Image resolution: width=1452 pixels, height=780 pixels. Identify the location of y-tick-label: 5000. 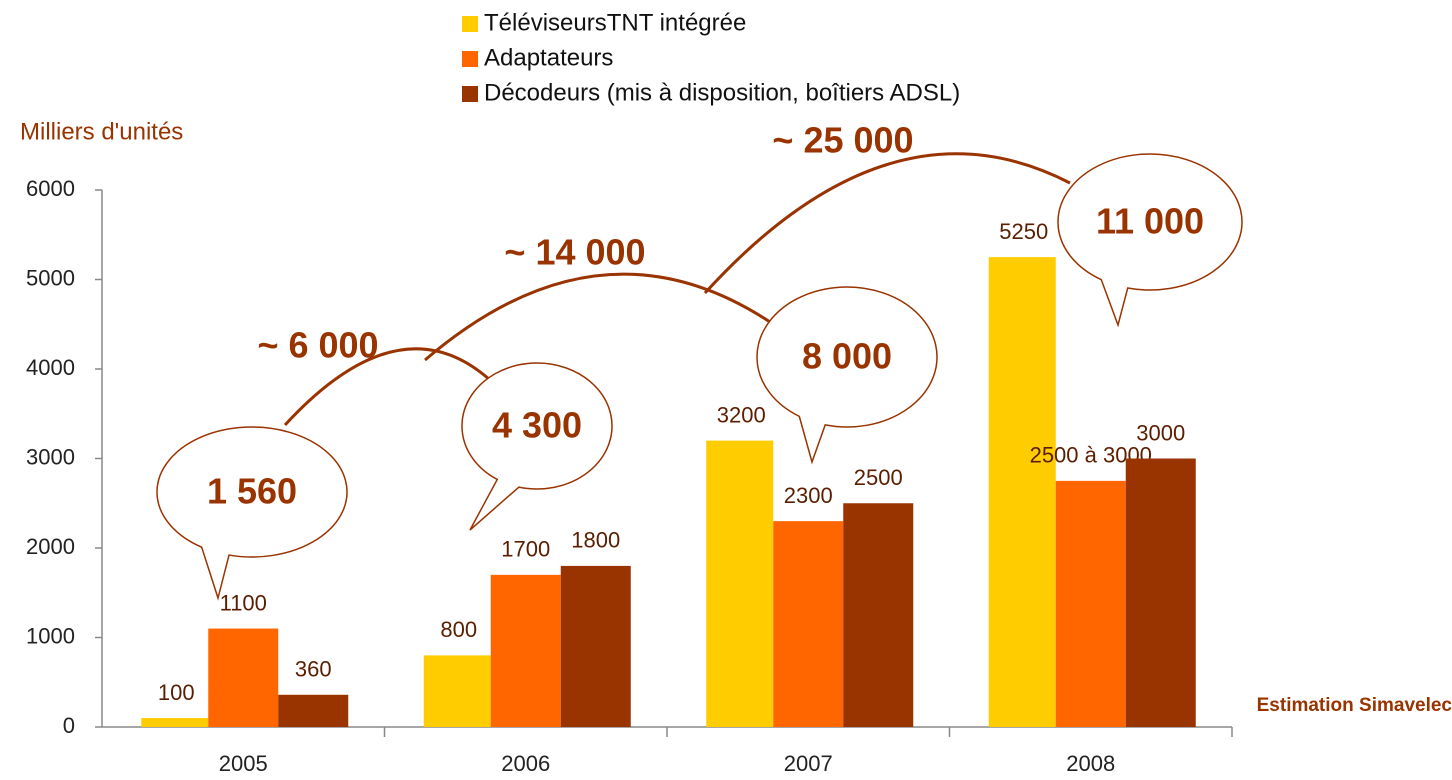
(50, 277).